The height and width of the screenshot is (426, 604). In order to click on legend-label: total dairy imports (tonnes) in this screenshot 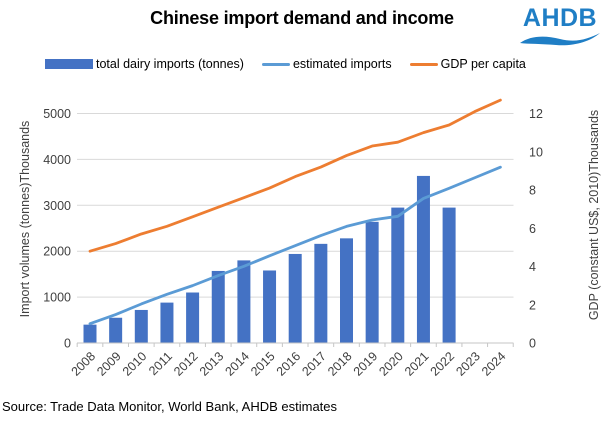, I will do `click(170, 64)`.